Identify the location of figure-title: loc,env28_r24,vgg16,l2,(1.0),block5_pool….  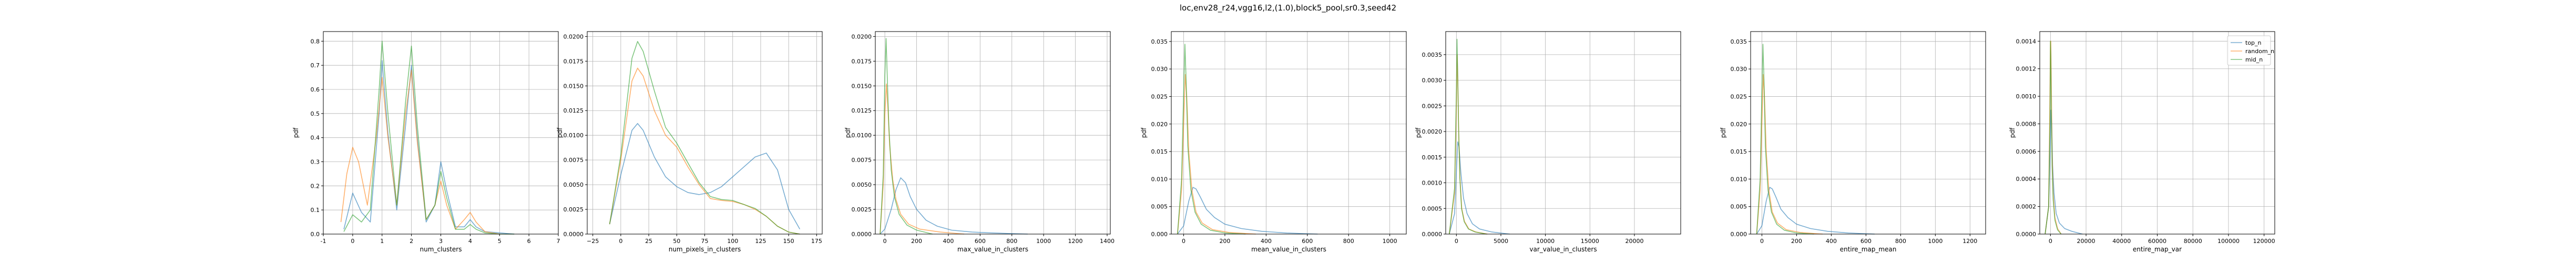
(1288, 8).